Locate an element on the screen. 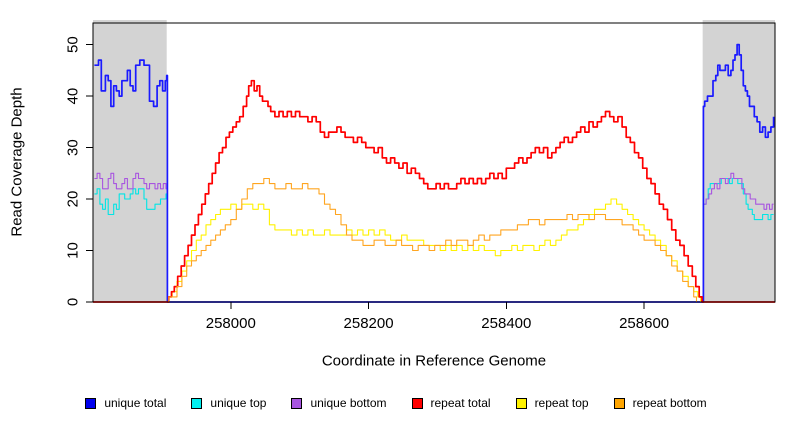 This screenshot has height=432, width=792. x-axis-title: Coordinate in Reference Genome is located at coordinates (434, 361).